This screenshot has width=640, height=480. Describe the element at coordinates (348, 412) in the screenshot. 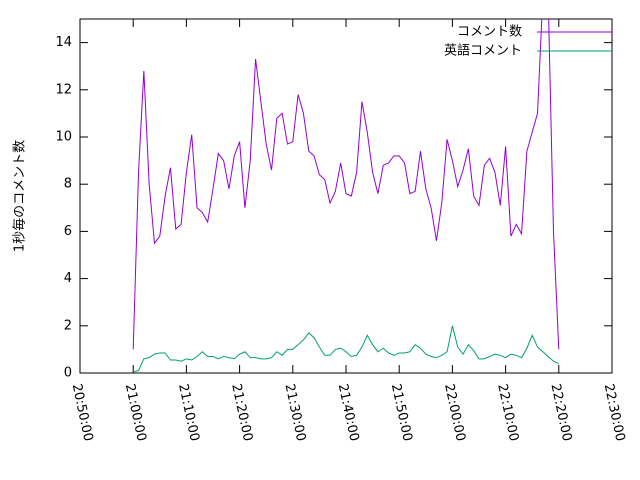

I see `x-tick-label: 21:40:00` at that location.